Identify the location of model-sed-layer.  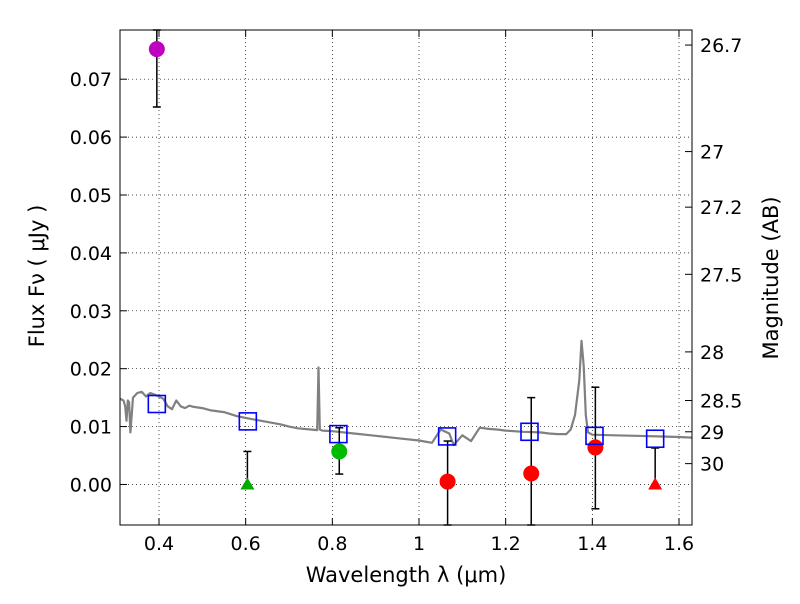
(406, 393).